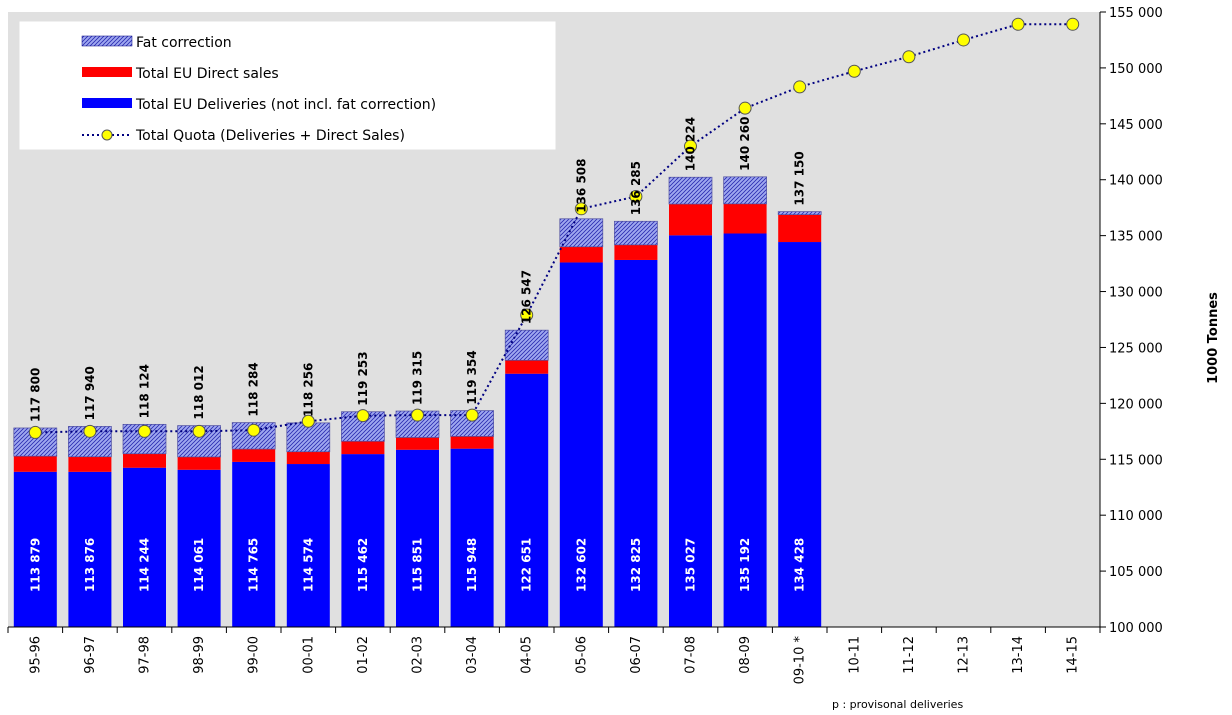 This screenshot has height=715, width=1232. Describe the element at coordinates (363, 565) in the screenshot. I see `delivery-label: 115 462` at that location.